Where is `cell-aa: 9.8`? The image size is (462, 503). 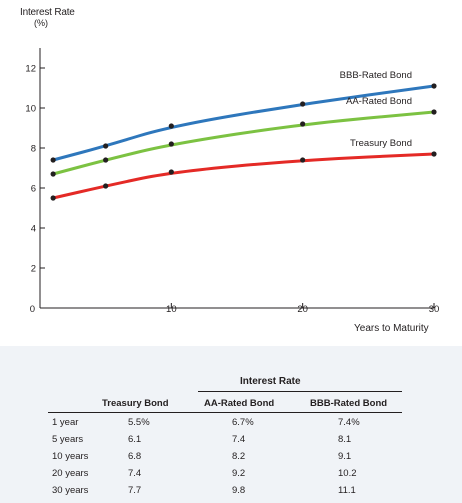 cell-aa: 9.8 is located at coordinates (239, 490).